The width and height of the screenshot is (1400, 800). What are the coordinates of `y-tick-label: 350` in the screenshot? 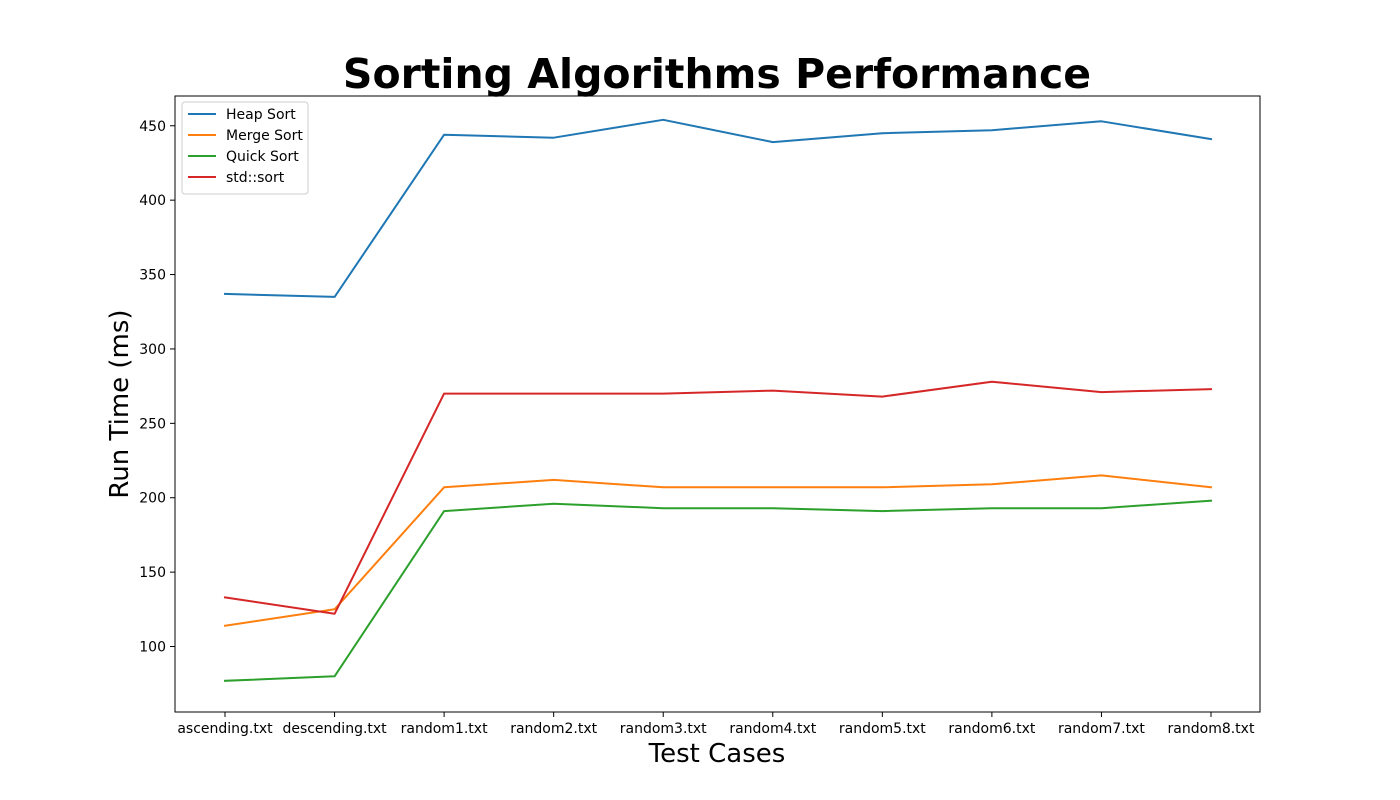 It's located at (152, 276).